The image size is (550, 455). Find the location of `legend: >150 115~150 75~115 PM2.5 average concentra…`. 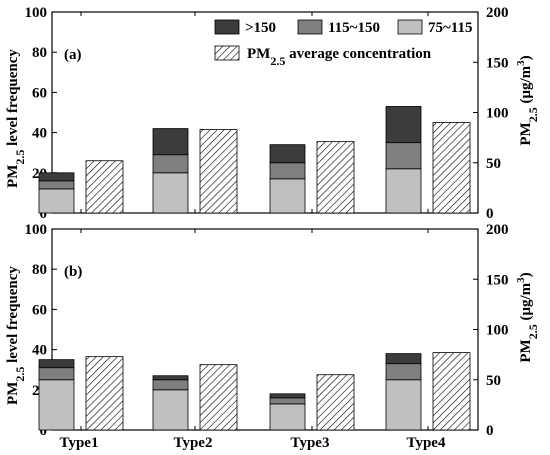

legend: >150 115~150 75~115 PM2.5 average concentra… is located at coordinates (343, 43).